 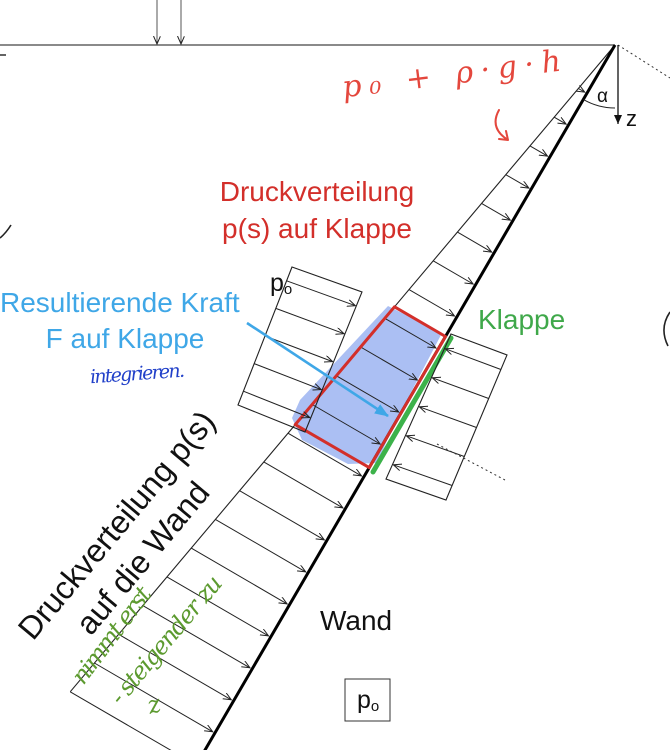 What do you see at coordinates (375, 706) in the screenshot?
I see `ambient-pressure-box-subscript: o` at bounding box center [375, 706].